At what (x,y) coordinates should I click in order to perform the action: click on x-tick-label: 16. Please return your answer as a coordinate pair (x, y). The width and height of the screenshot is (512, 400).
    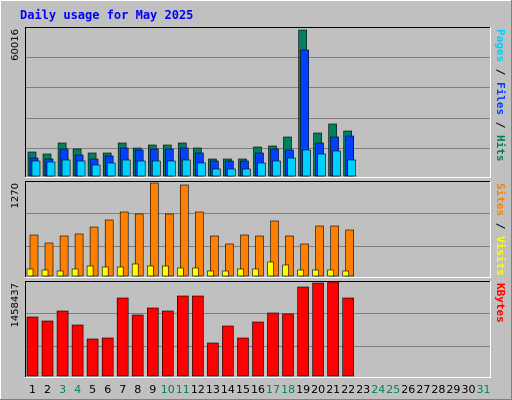
    Looking at the image, I should click on (258, 389).